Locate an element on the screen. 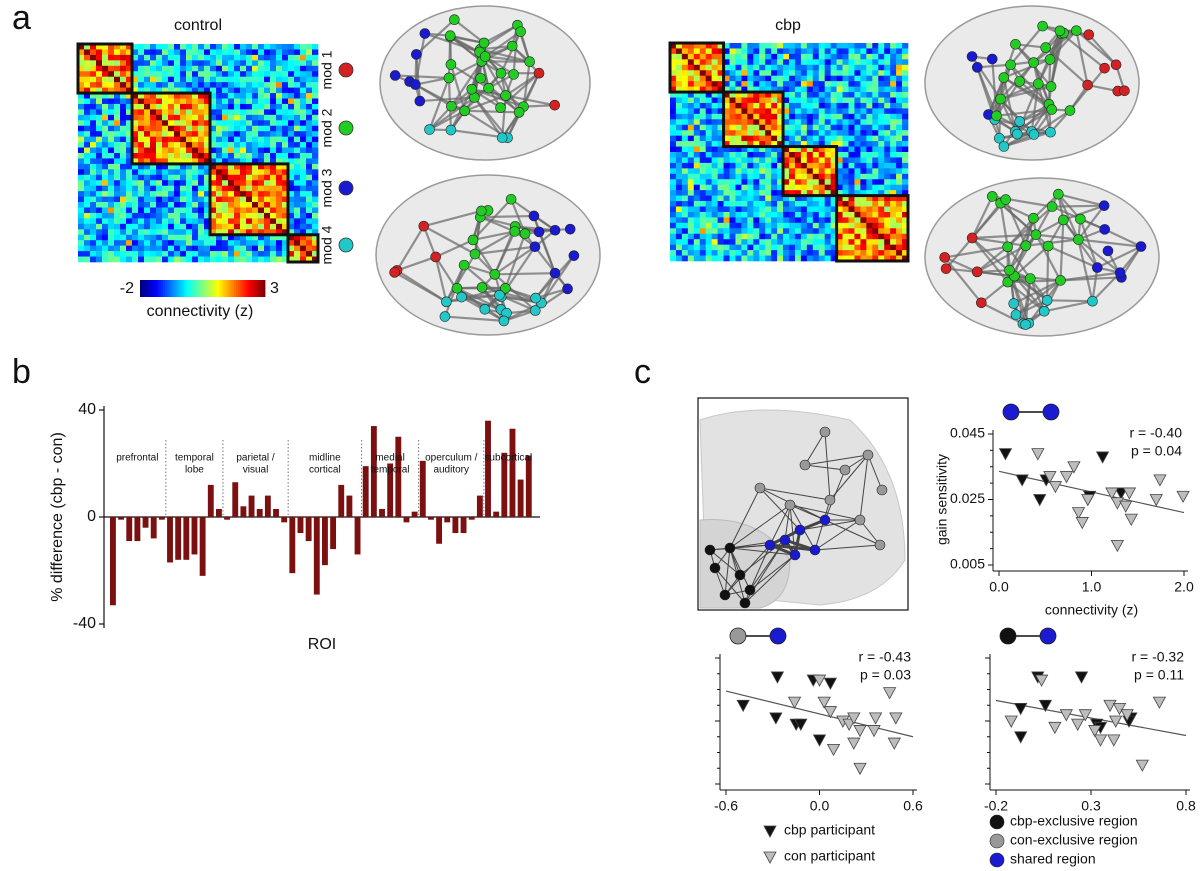 The width and height of the screenshot is (1200, 871). data-point is located at coordinates (743, 706).